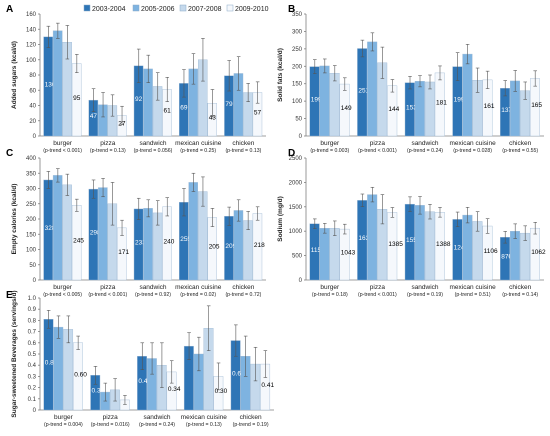 The width and height of the screenshot is (550, 436). Describe the element at coordinates (329, 151) in the screenshot. I see `panel-b-trend-label: (p-trend = 0.003)` at that location.